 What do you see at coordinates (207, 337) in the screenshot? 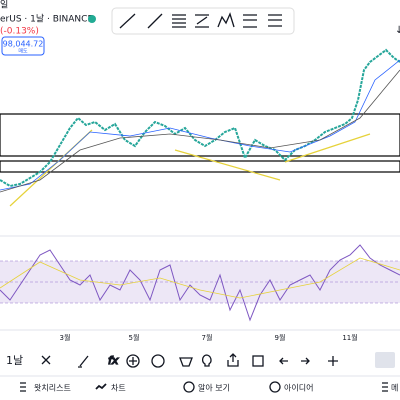
I see `x-tick-label: 7월` at bounding box center [207, 337].